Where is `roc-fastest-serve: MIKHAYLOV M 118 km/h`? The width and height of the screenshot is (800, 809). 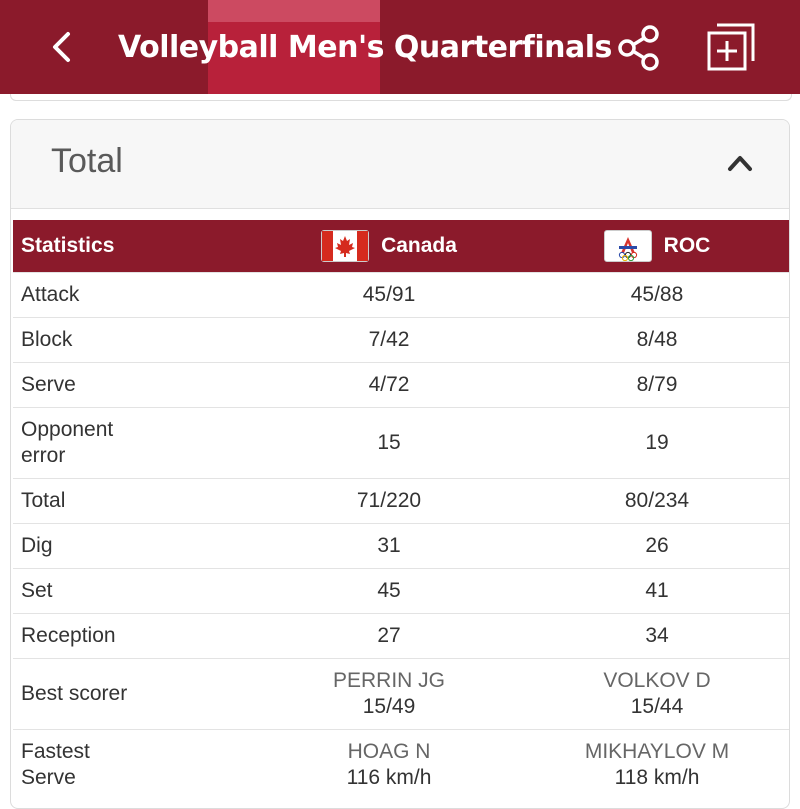 roc-fastest-serve: MIKHAYLOV M 118 km/h is located at coordinates (657, 764).